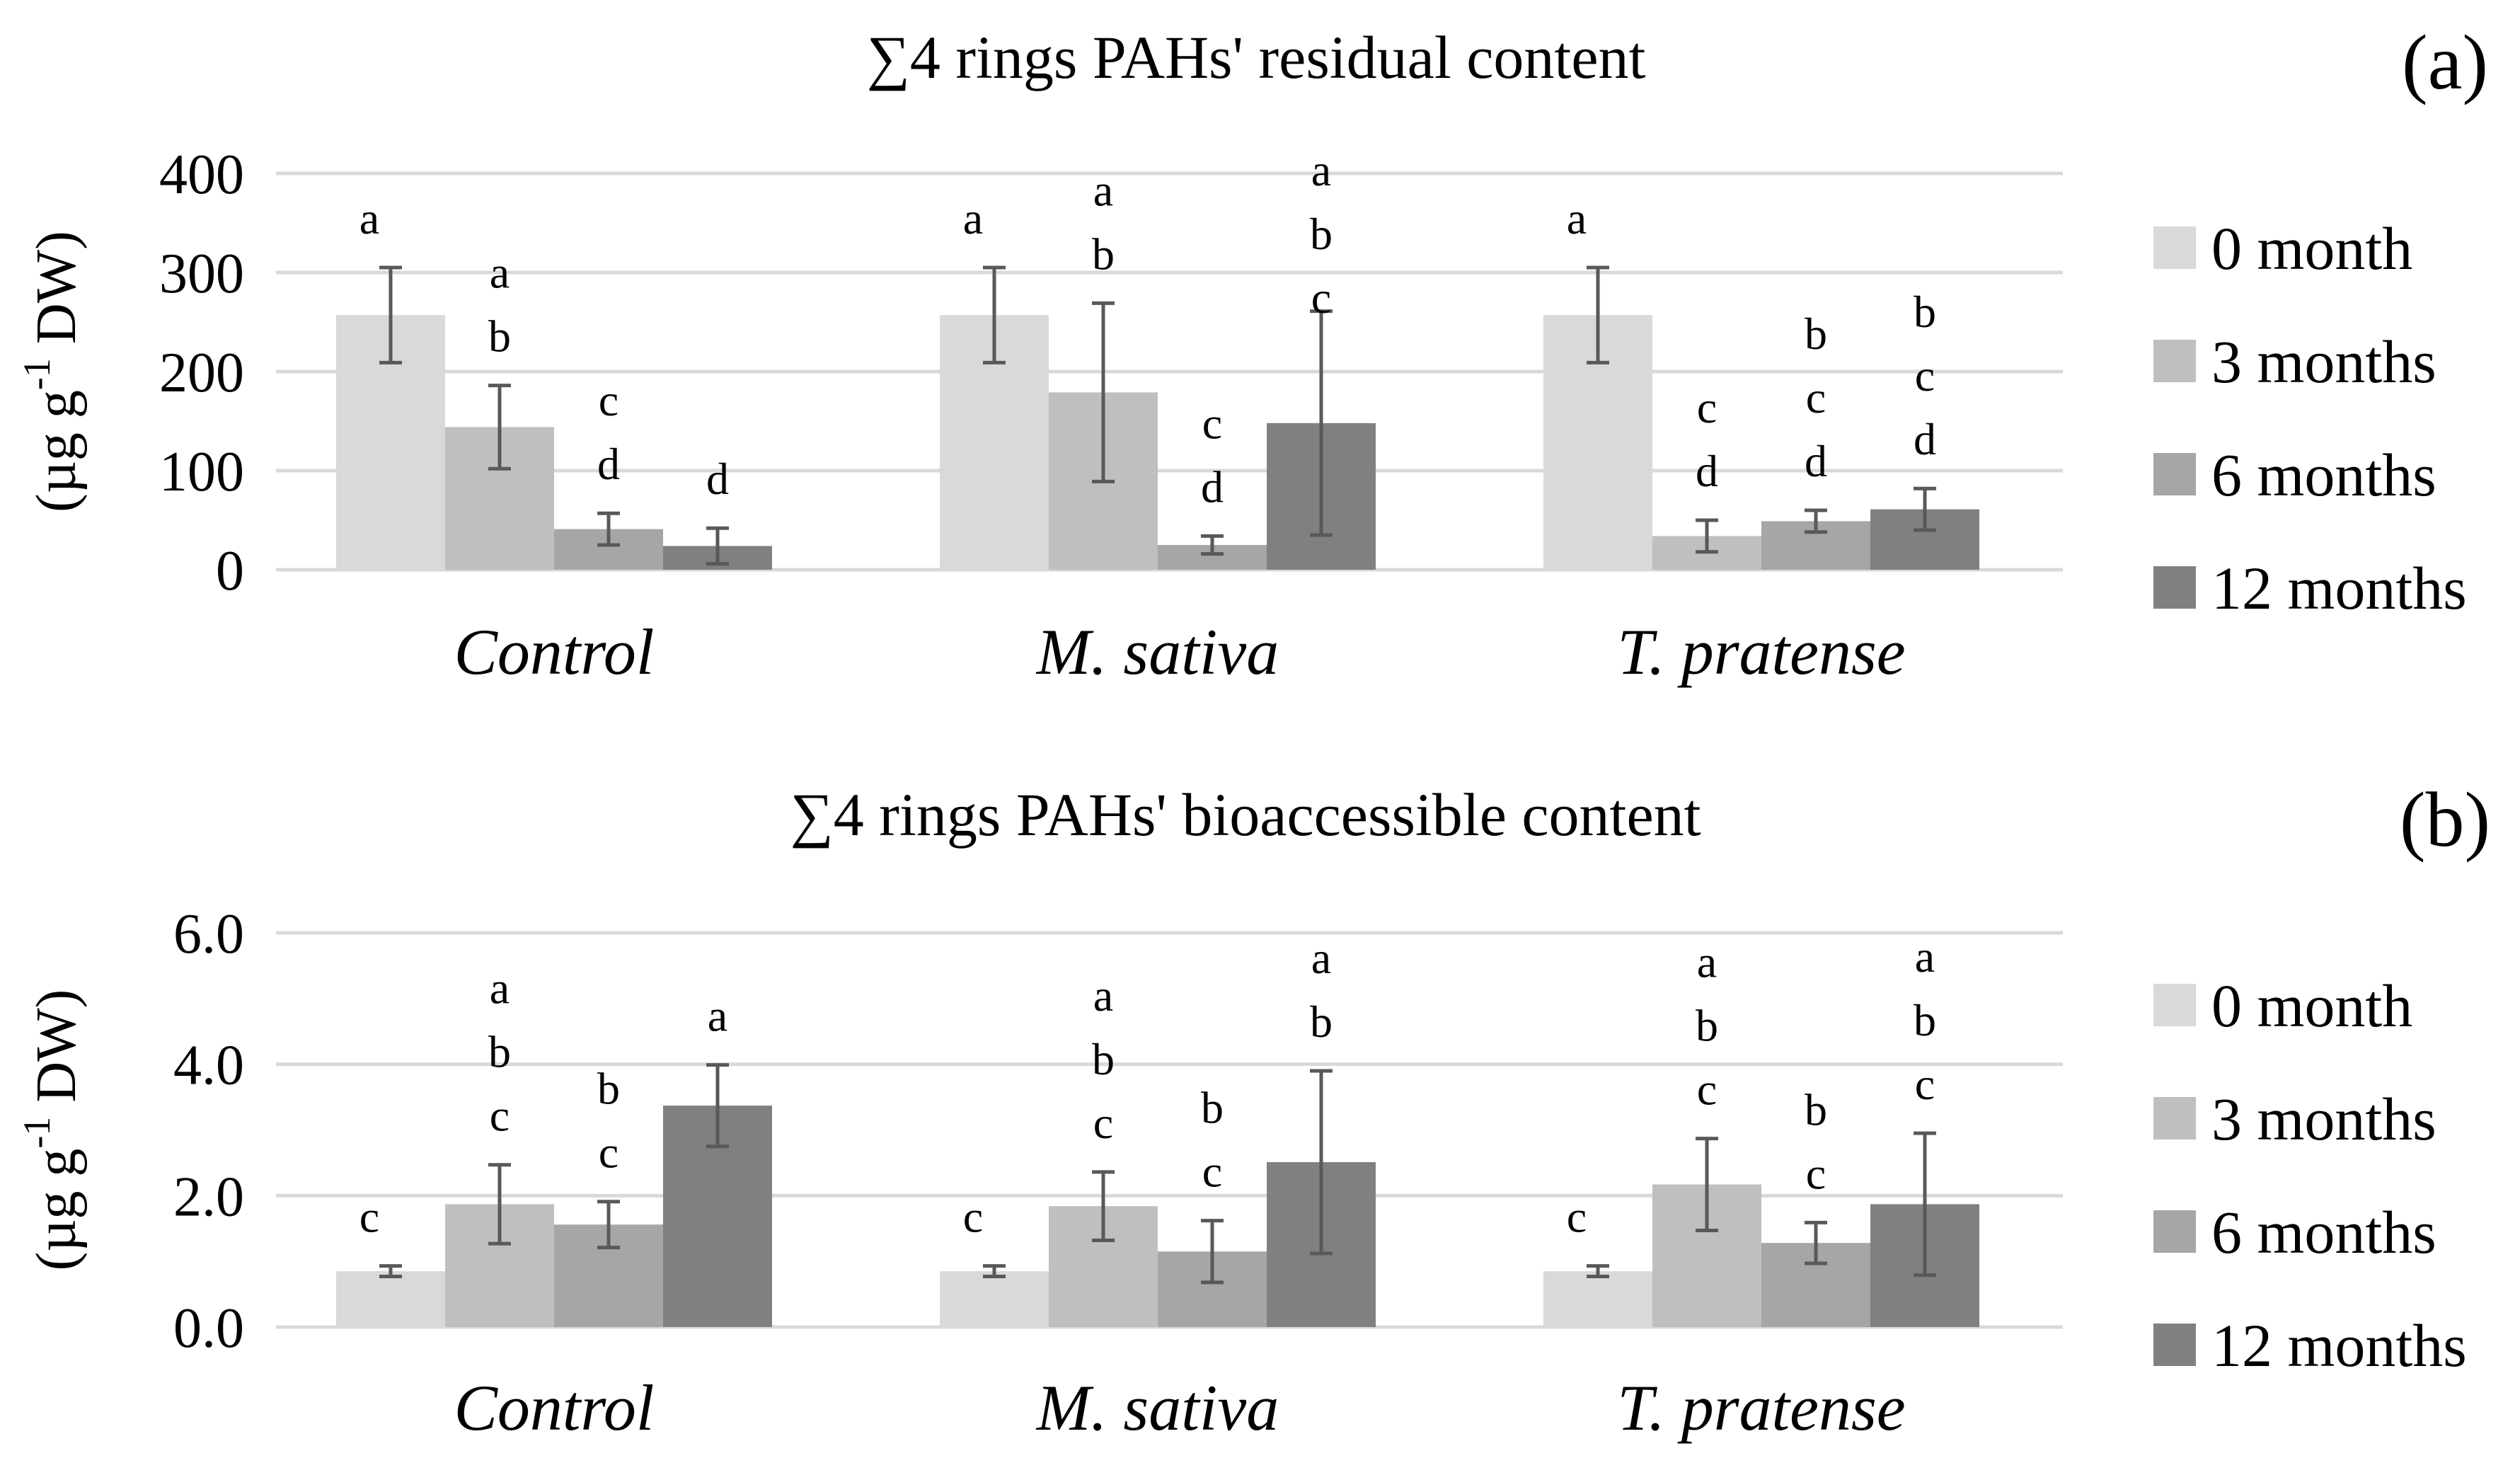 The image size is (2520, 1458). What do you see at coordinates (230, 571) in the screenshot?
I see `y-tick-label: 0` at bounding box center [230, 571].